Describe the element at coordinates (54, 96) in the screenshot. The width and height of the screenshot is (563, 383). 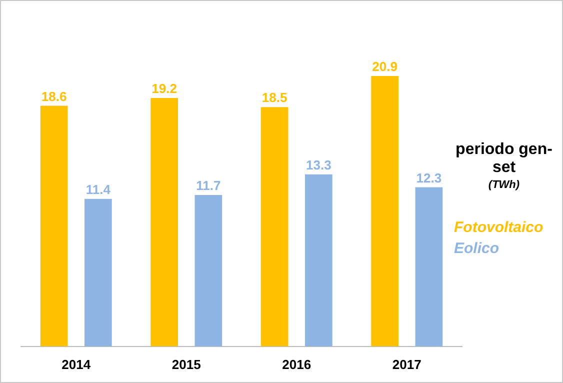
I see `data-label: 18.6` at that location.